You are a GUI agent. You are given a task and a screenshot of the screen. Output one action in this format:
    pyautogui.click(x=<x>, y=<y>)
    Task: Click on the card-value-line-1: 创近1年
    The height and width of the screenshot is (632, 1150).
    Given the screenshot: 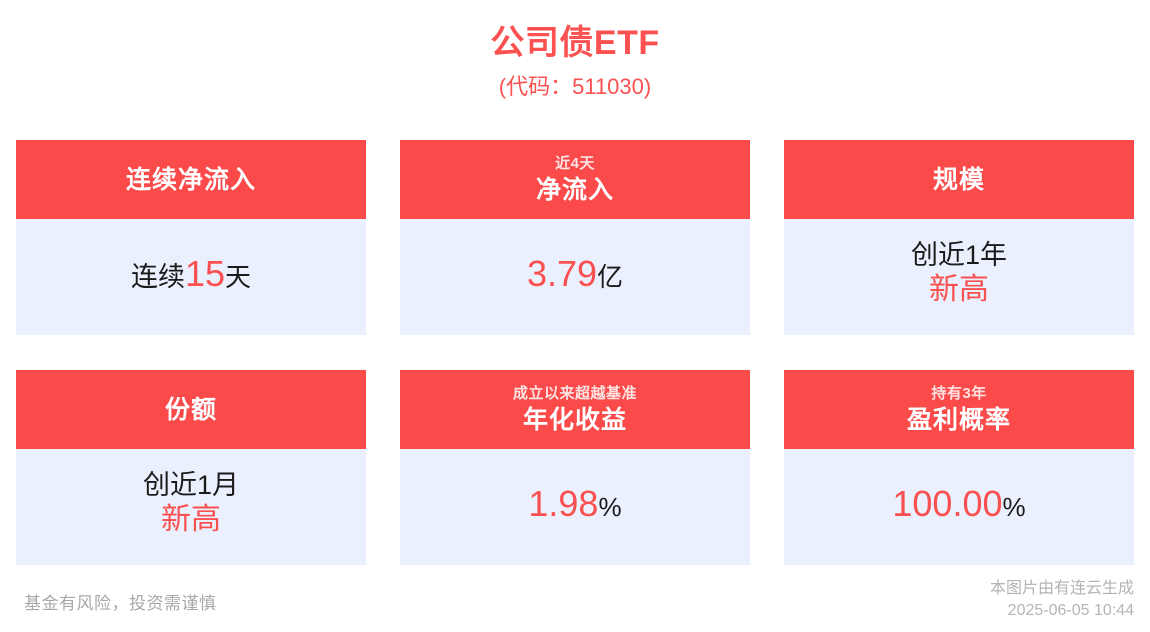 What is the action you would take?
    pyautogui.click(x=959, y=255)
    